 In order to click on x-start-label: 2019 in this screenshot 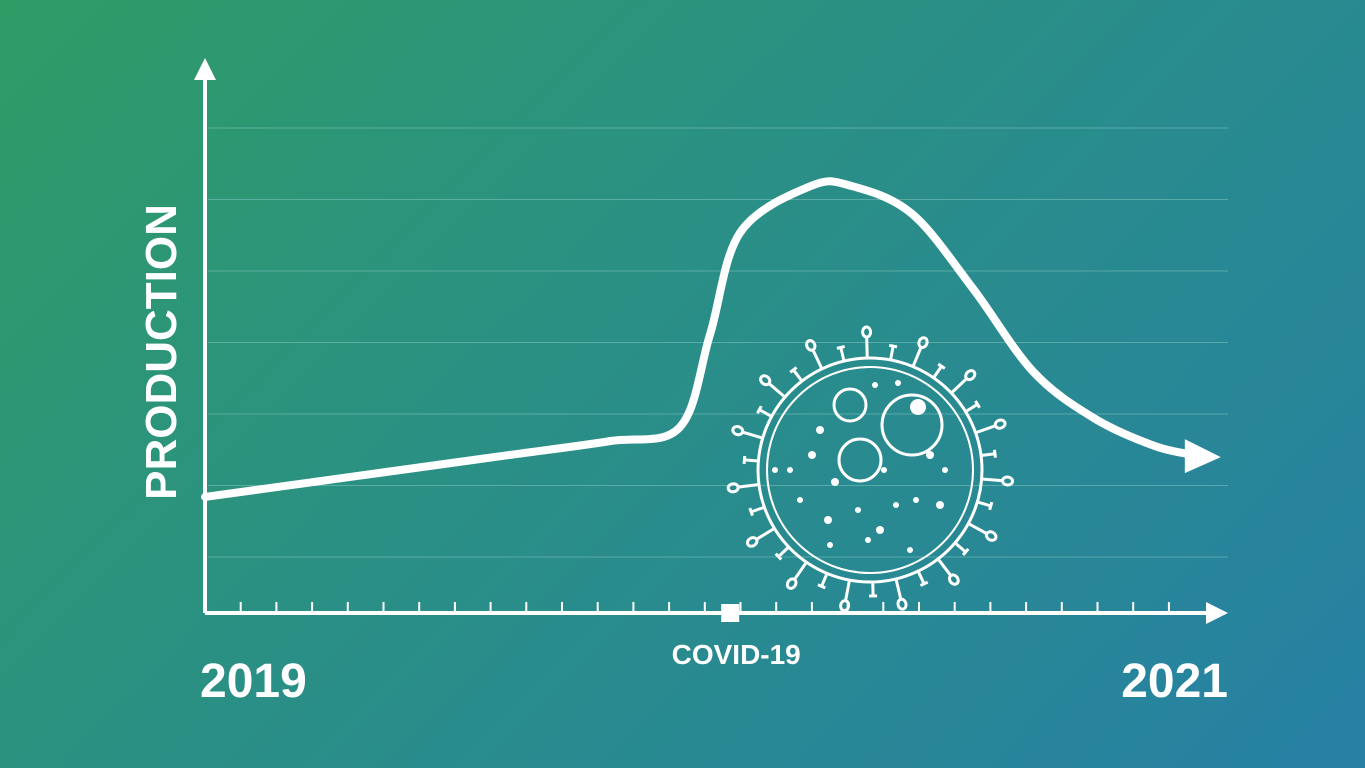, I will do `click(253, 681)`.